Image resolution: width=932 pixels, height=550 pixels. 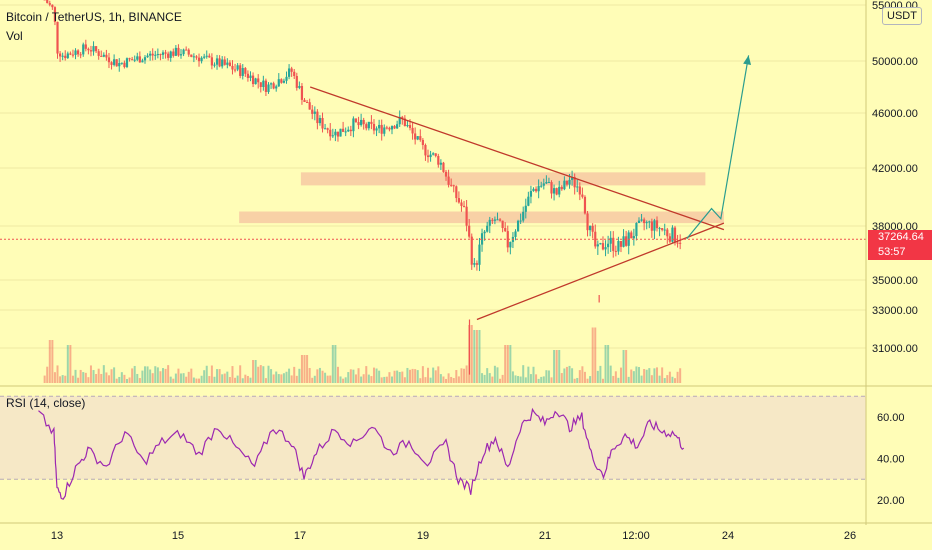 I want to click on current-price-tag: 37264.64 53:57, so click(x=900, y=245).